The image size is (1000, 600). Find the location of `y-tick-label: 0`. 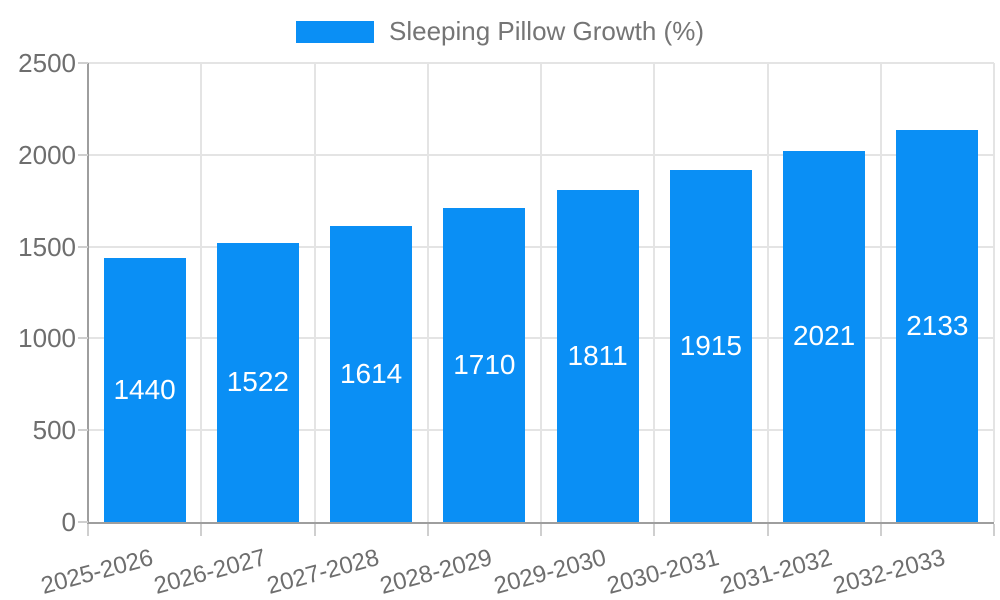

y-tick-label: 0 is located at coordinates (68, 522).